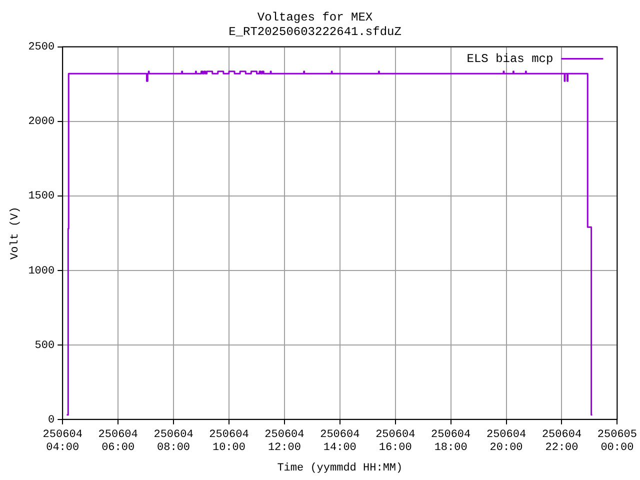  I want to click on y-tick-label: 2500, so click(41, 48).